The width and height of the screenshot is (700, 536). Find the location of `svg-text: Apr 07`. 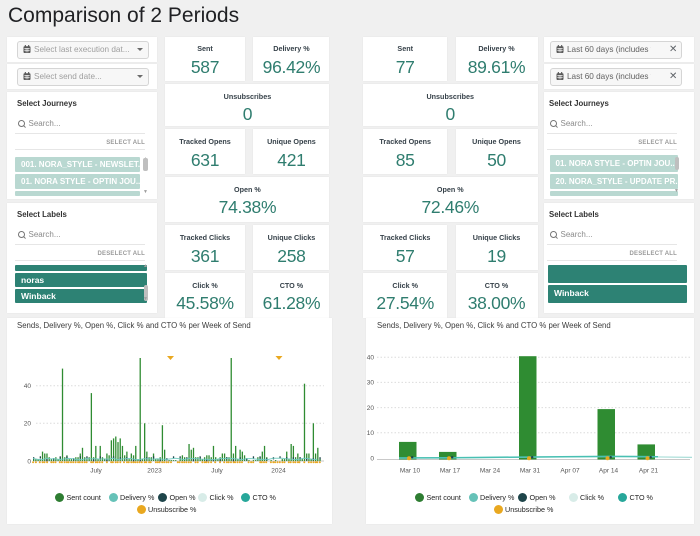

svg-text: Apr 07 is located at coordinates (570, 471).